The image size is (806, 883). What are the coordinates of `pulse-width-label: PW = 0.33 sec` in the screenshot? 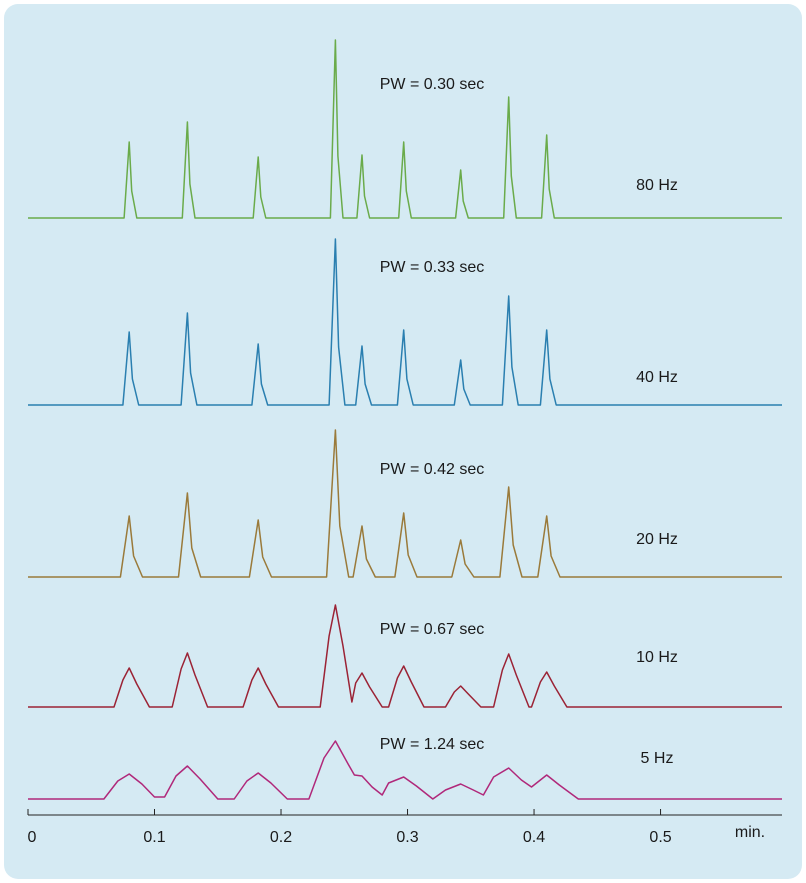 It's located at (432, 267).